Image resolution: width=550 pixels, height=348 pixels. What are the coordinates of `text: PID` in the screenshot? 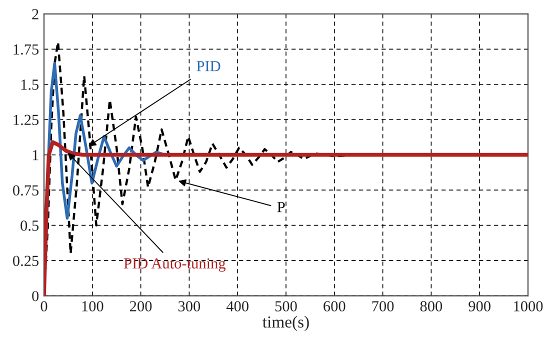 It's located at (208, 66).